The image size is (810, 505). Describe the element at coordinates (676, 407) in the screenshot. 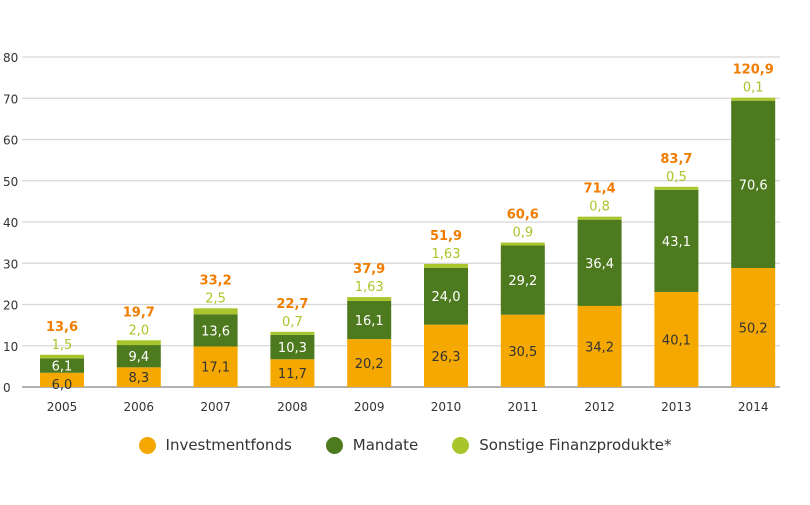

I see `x-tick-label: 2013` at that location.